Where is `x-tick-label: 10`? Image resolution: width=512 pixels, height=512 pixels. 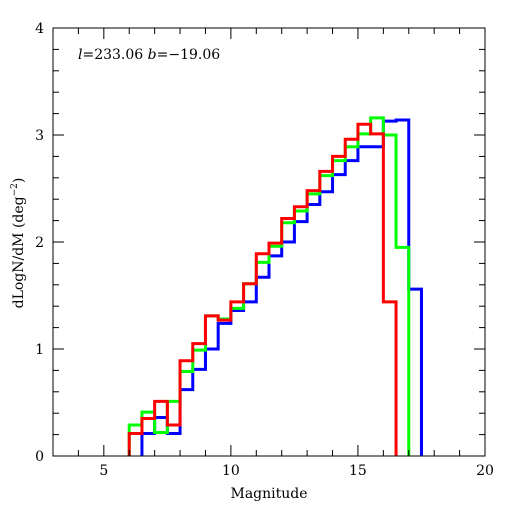
x-tick-label: 10 is located at coordinates (231, 471).